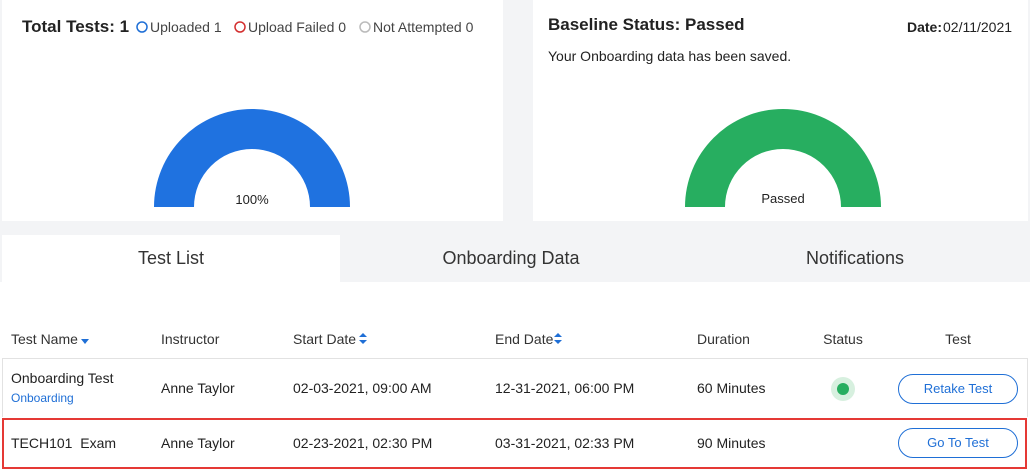 The height and width of the screenshot is (473, 1030). I want to click on baseline-message: Your Onboarding data has been saved., so click(670, 56).